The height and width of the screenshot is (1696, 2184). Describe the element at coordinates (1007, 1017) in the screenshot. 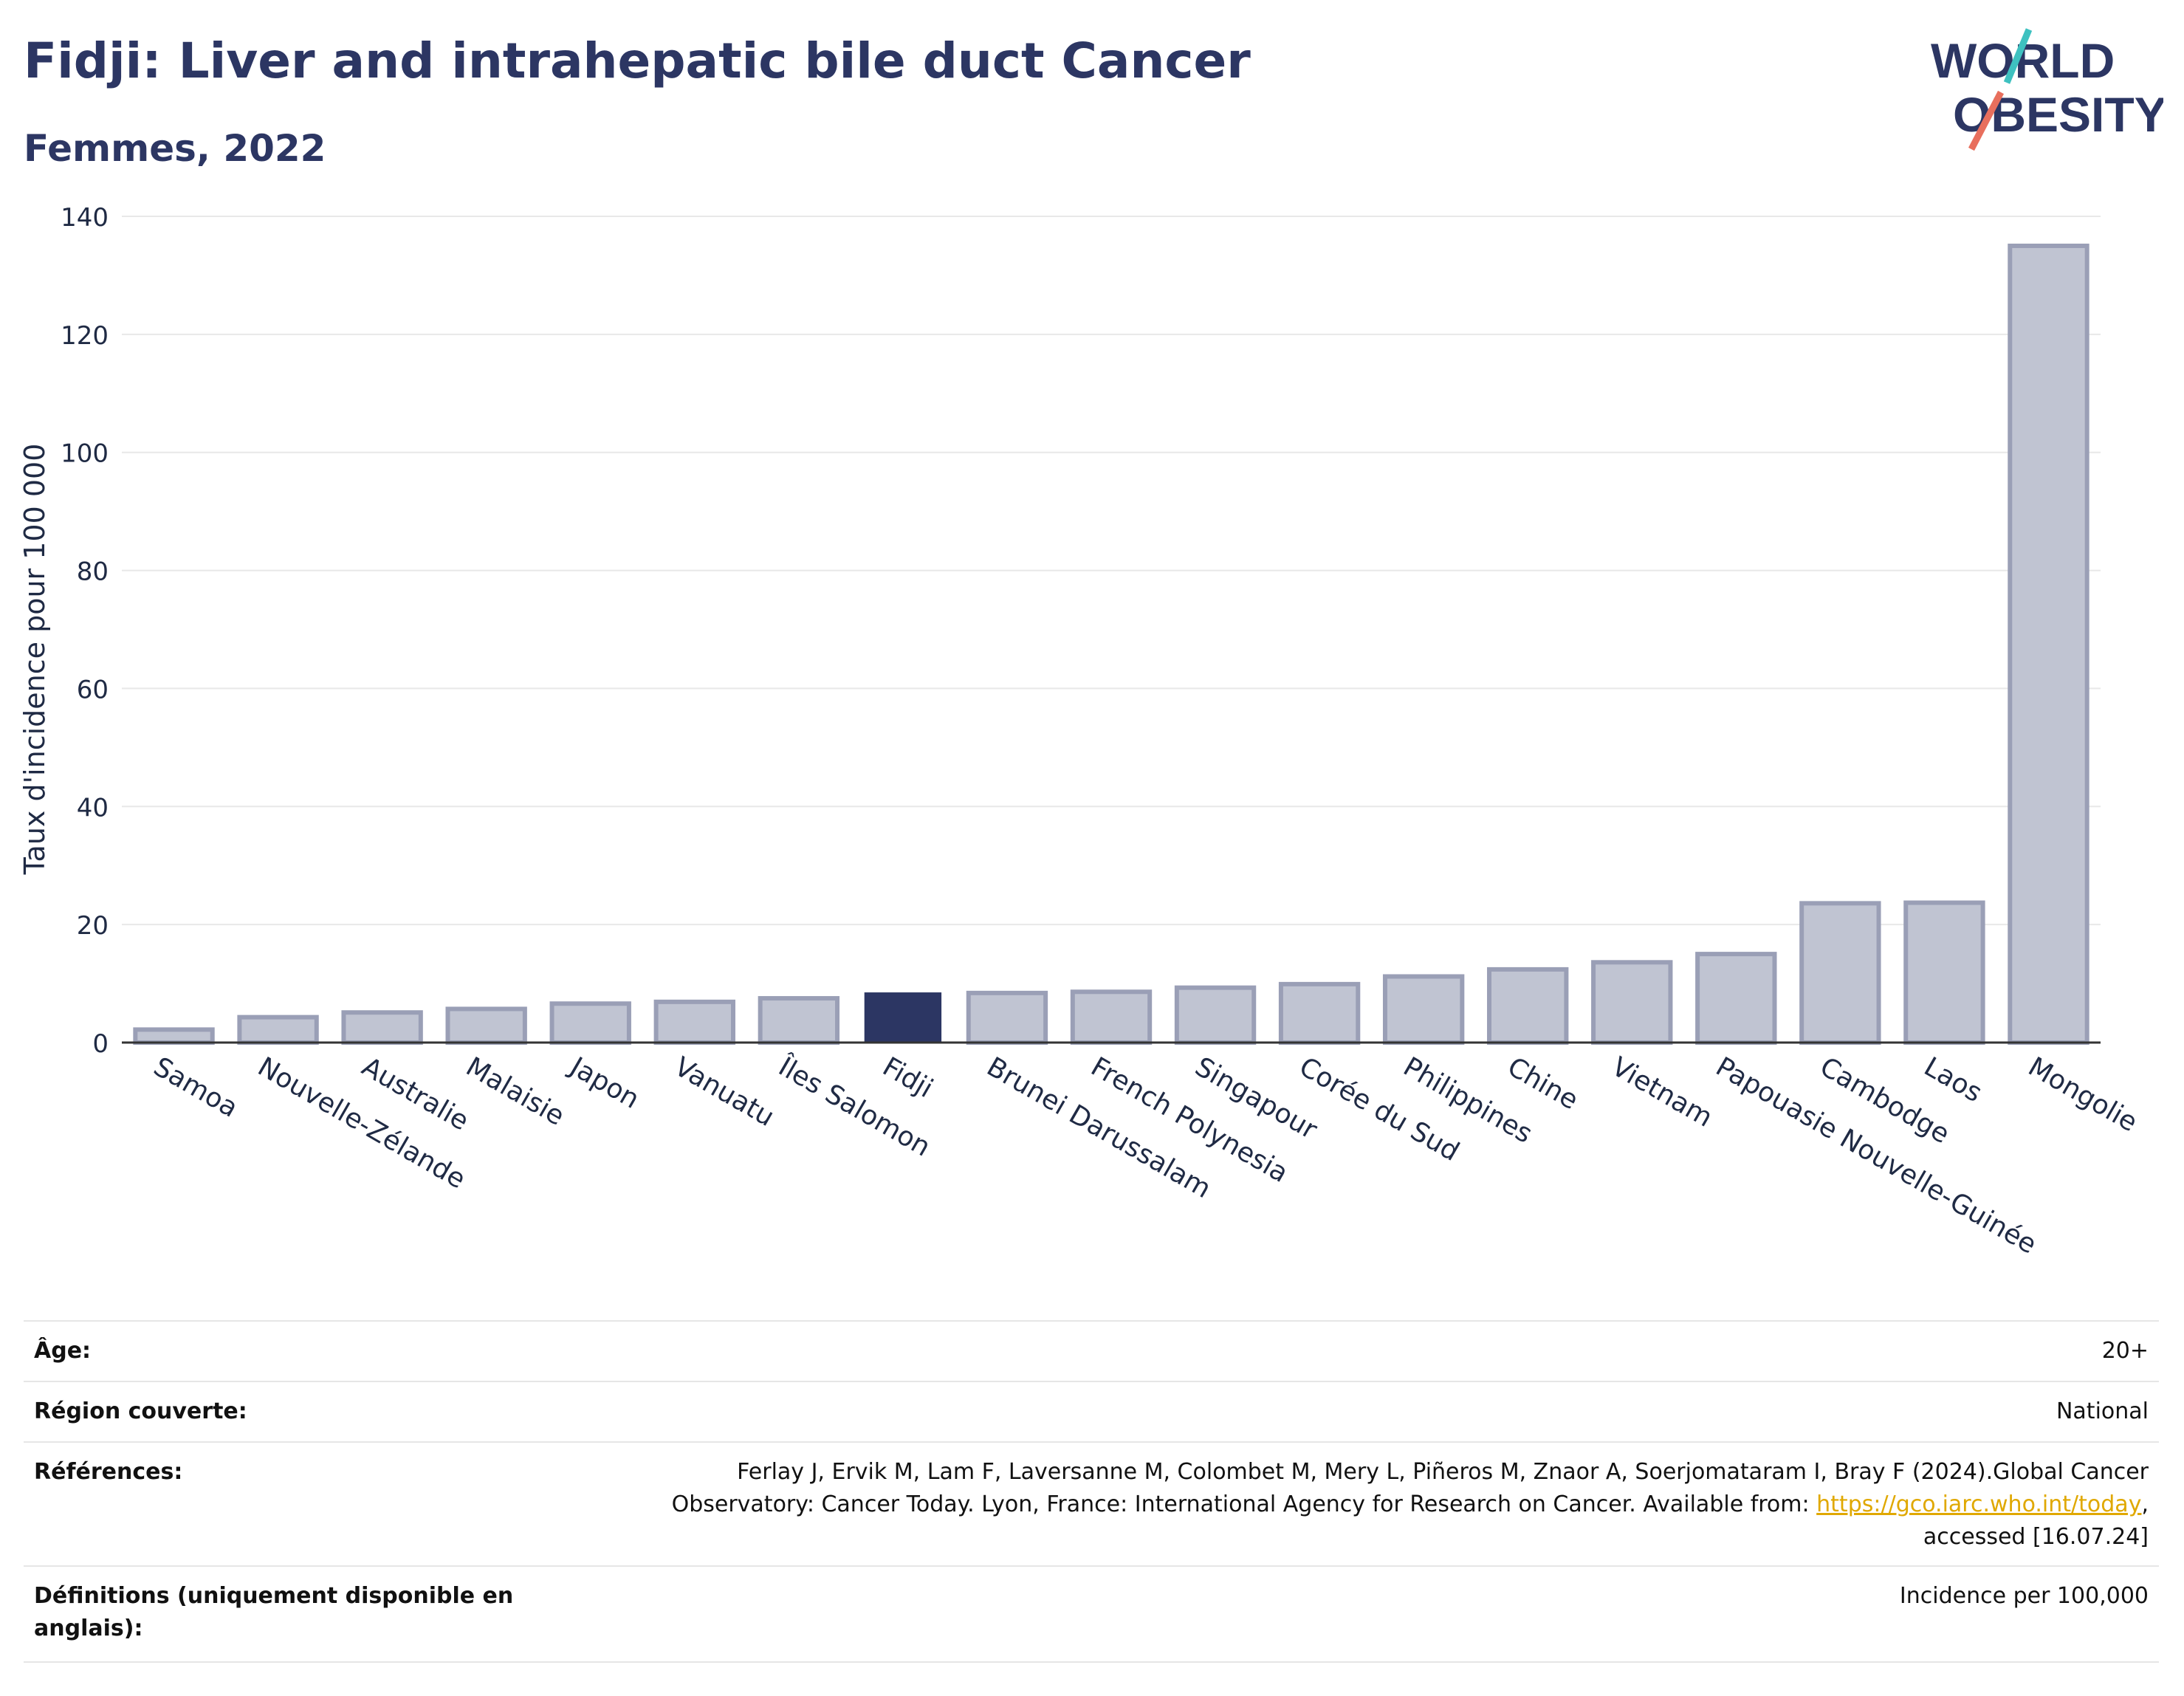

I see `bar-brunei-darussalam` at that location.